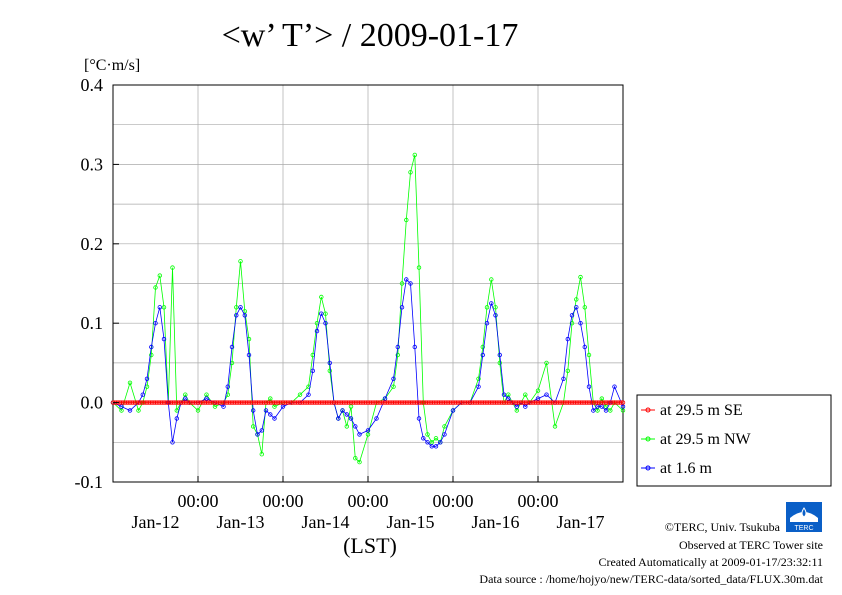 The image size is (842, 595). Describe the element at coordinates (97, 283) in the screenshot. I see `y-tick-labels: 0.4 0.3 0.2 0.1 0.0 -0.1` at that location.